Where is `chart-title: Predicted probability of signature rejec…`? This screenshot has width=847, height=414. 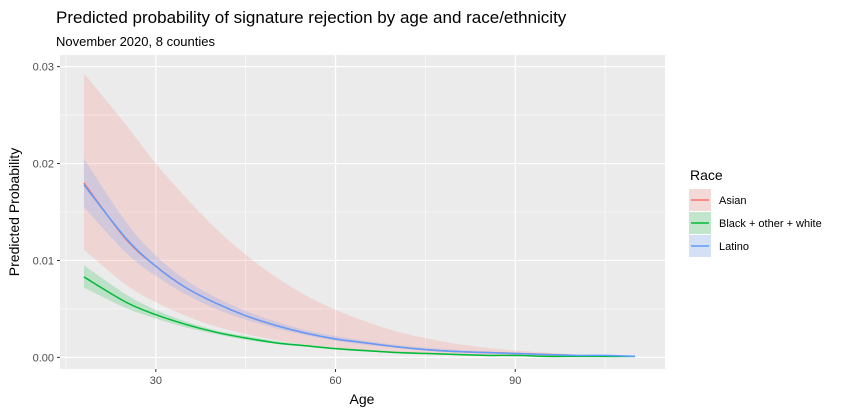
chart-title: Predicted probability of signature rejec… is located at coordinates (311, 17).